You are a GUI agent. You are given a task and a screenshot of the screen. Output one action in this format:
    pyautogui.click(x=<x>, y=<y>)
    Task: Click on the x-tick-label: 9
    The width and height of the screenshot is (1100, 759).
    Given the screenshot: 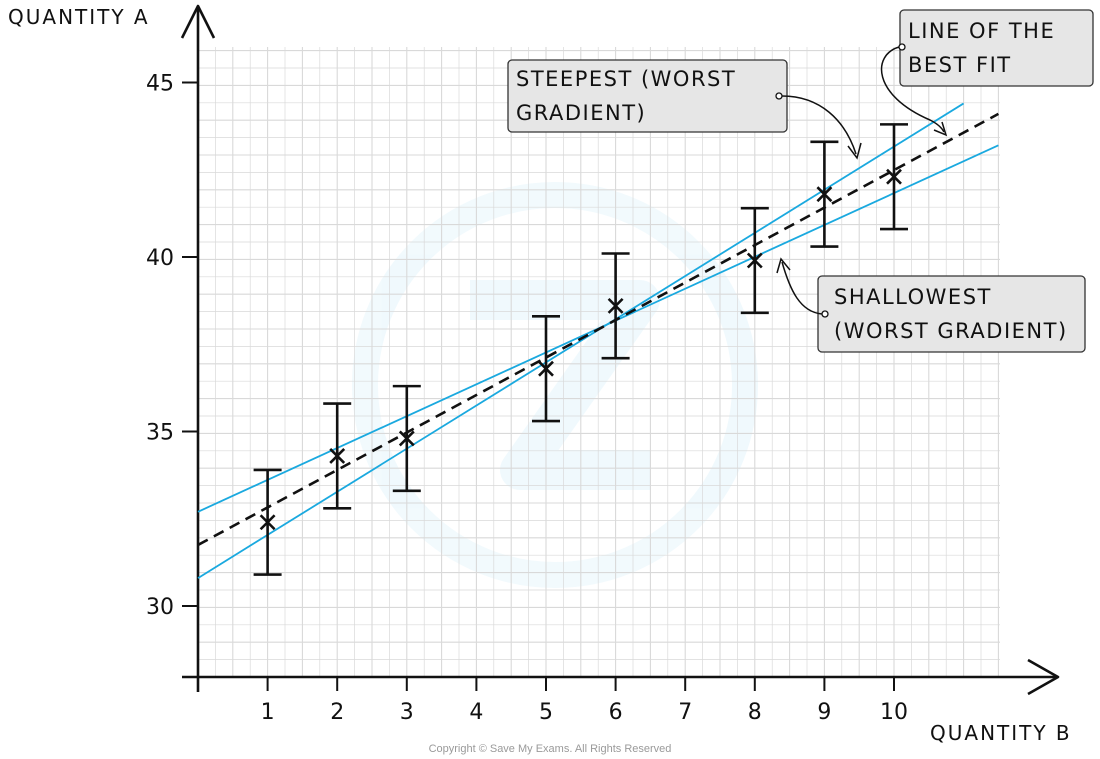 What is the action you would take?
    pyautogui.click(x=824, y=712)
    